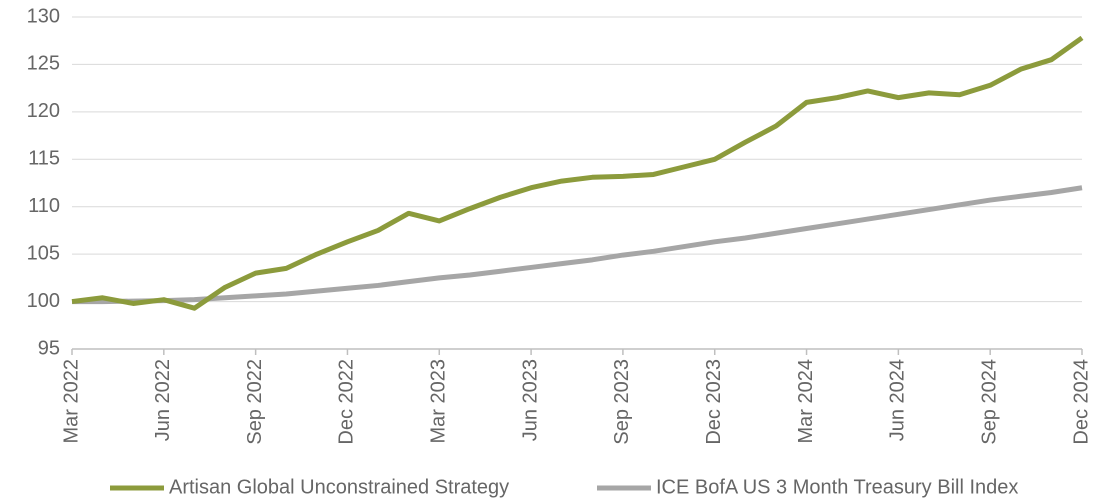  What do you see at coordinates (43, 301) in the screenshot?
I see `y-tick-label: 100` at bounding box center [43, 301].